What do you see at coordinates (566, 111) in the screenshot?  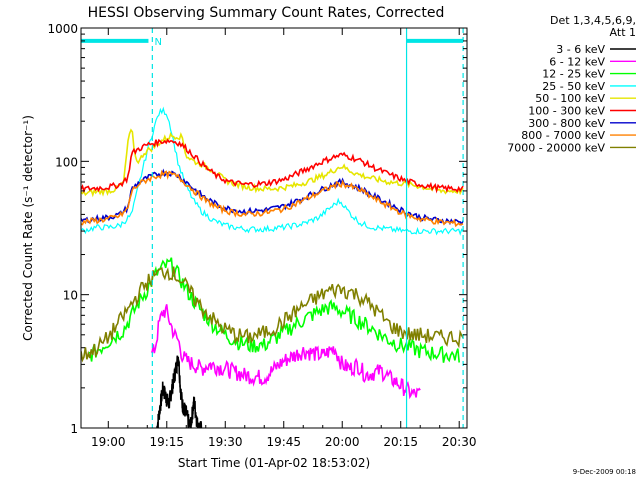 I see `legend-label-5: 100 - 300 keV` at bounding box center [566, 111].